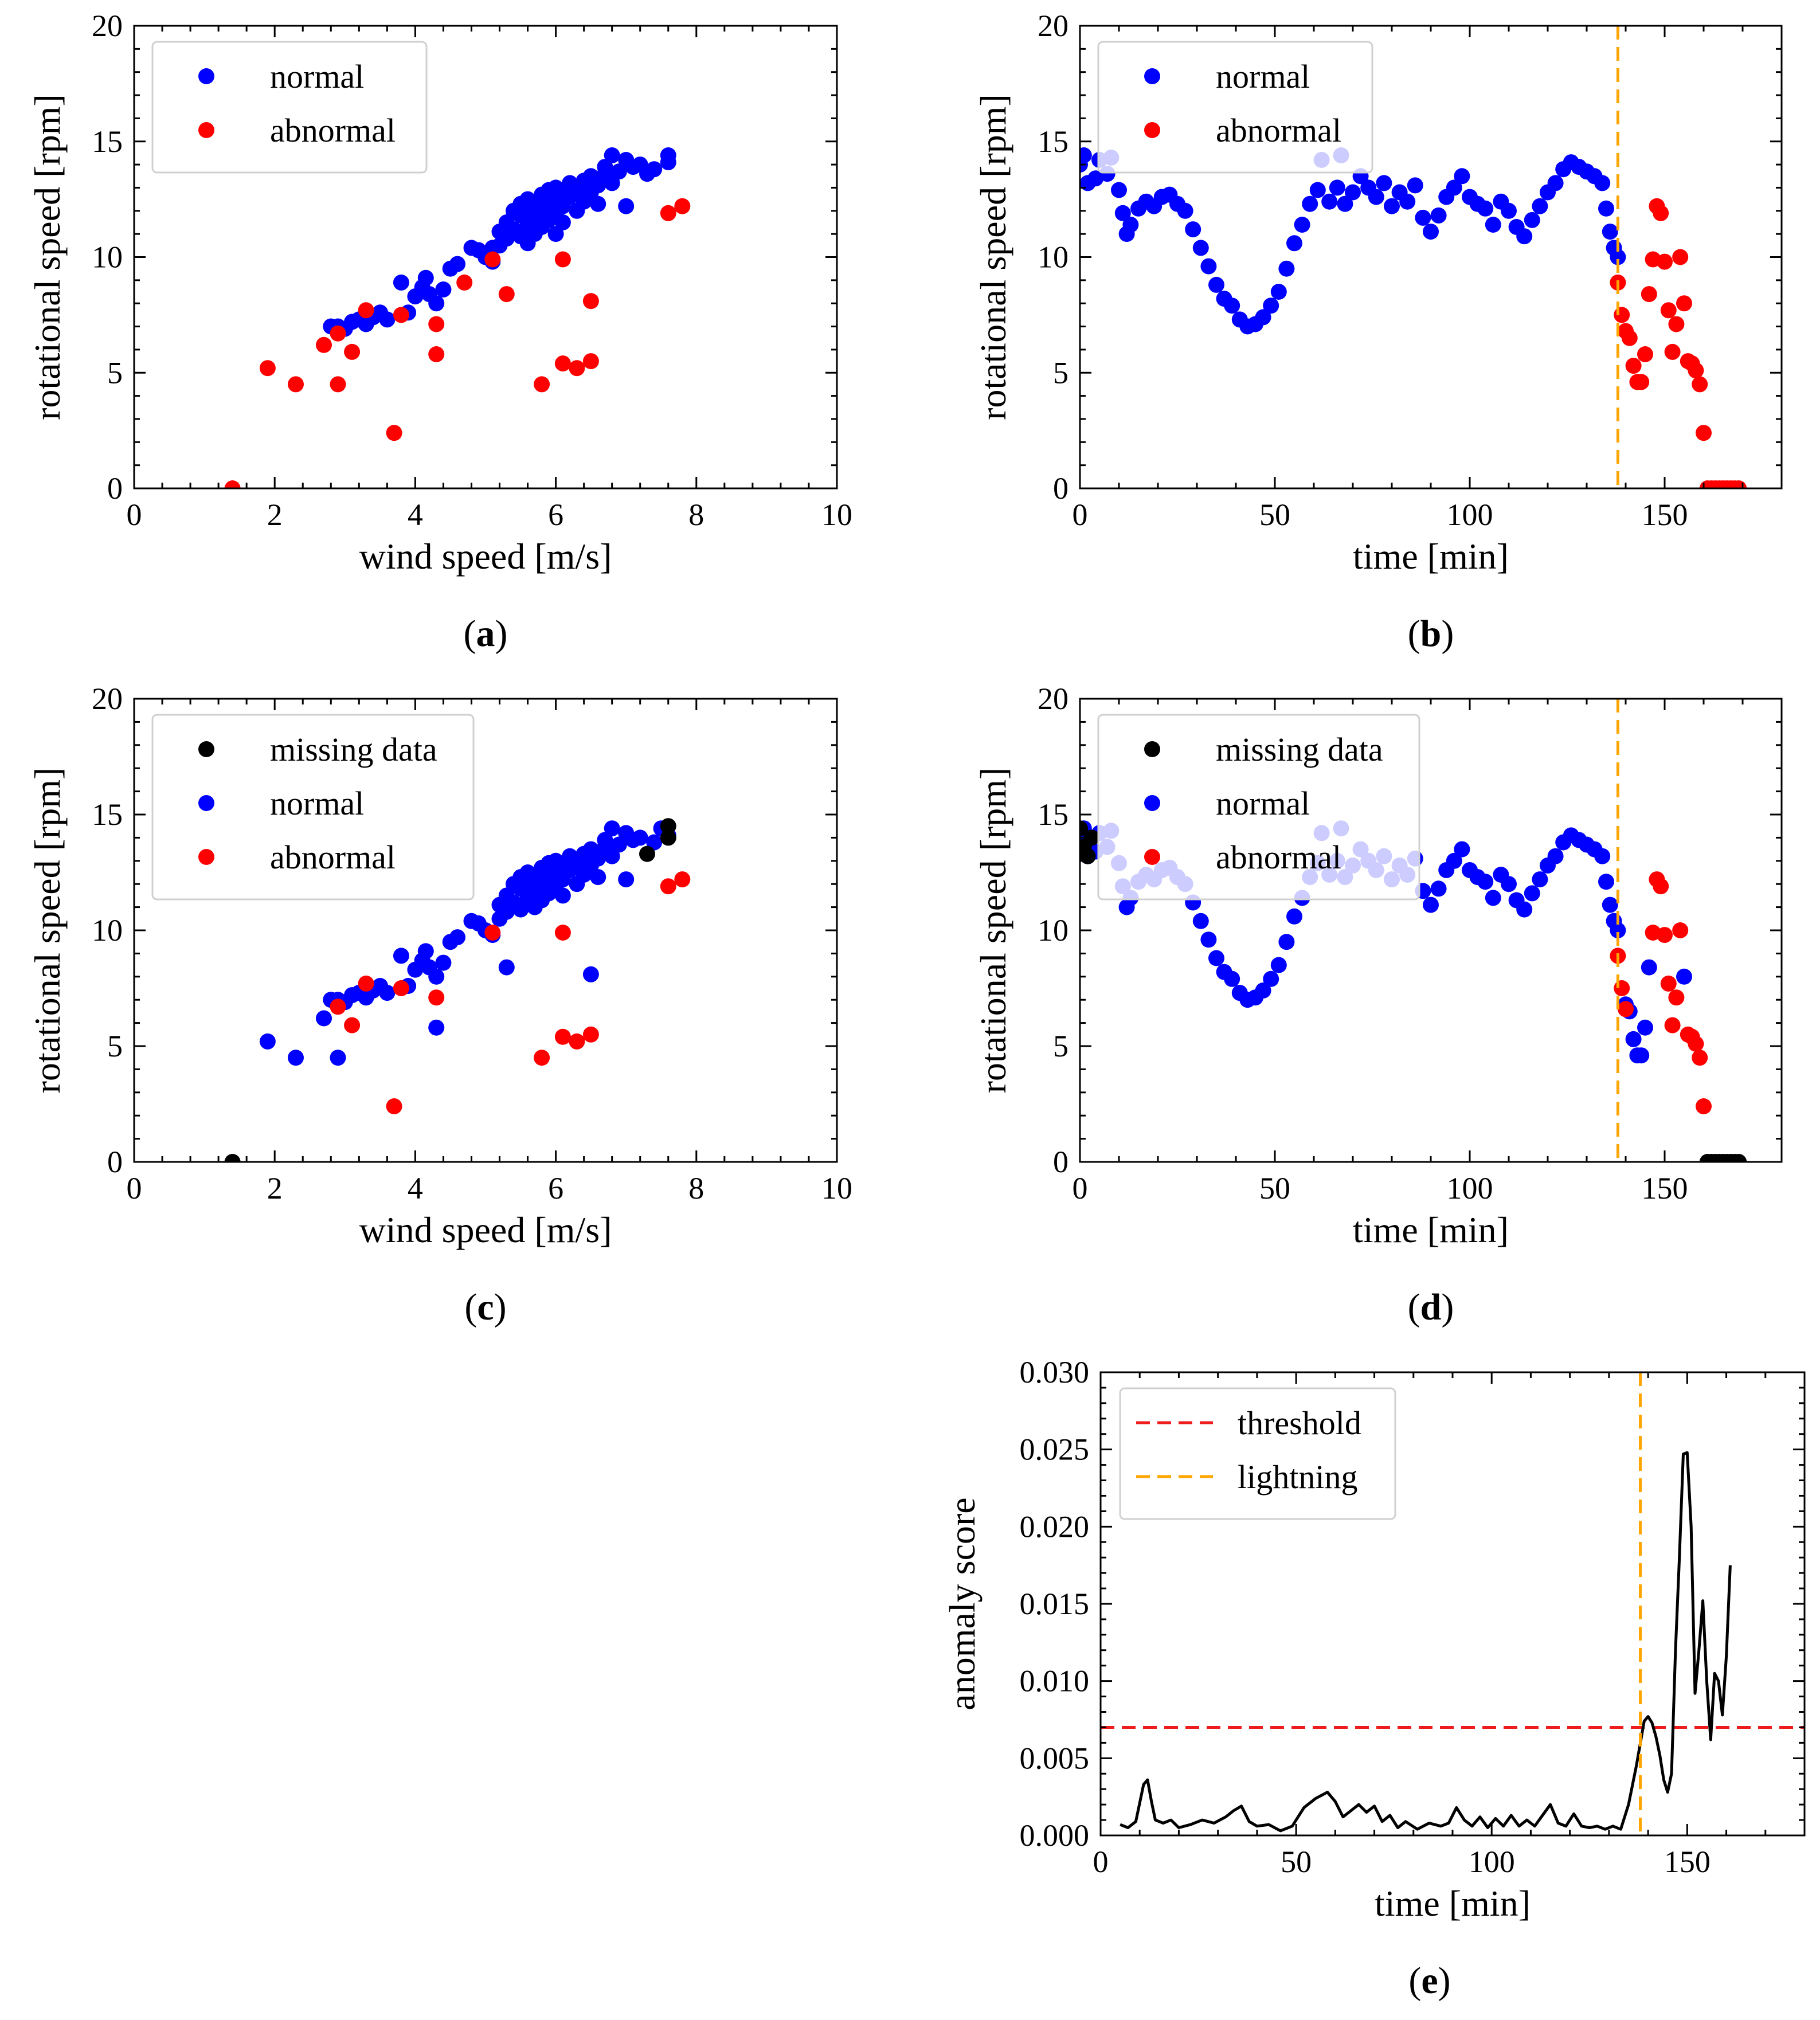 The width and height of the screenshot is (1820, 2020). What do you see at coordinates (1492, 1862) in the screenshot?
I see `x-tick-label: 100` at bounding box center [1492, 1862].